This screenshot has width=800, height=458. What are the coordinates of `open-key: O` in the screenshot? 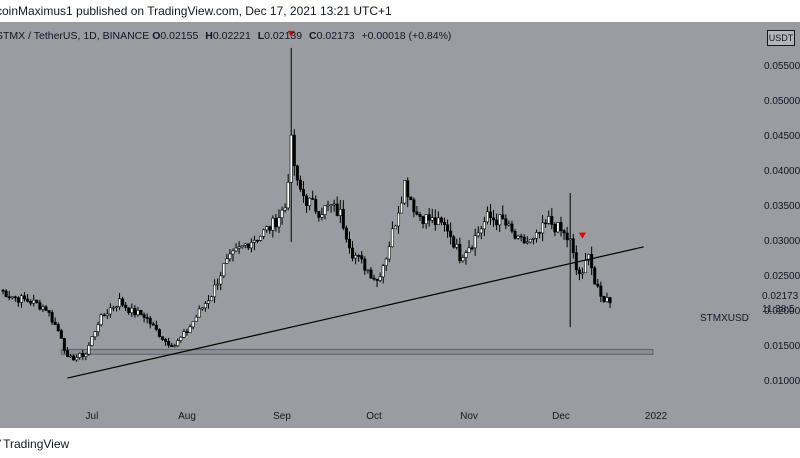 It's located at (156, 36).